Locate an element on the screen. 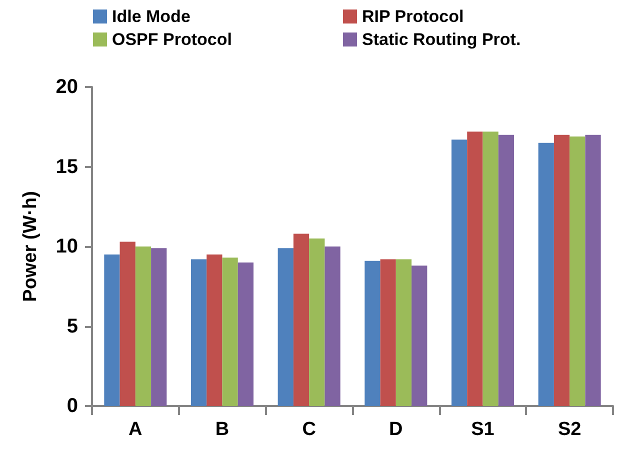 This screenshot has height=459, width=625. legend-label: Static Routing Prot. is located at coordinates (441, 39).